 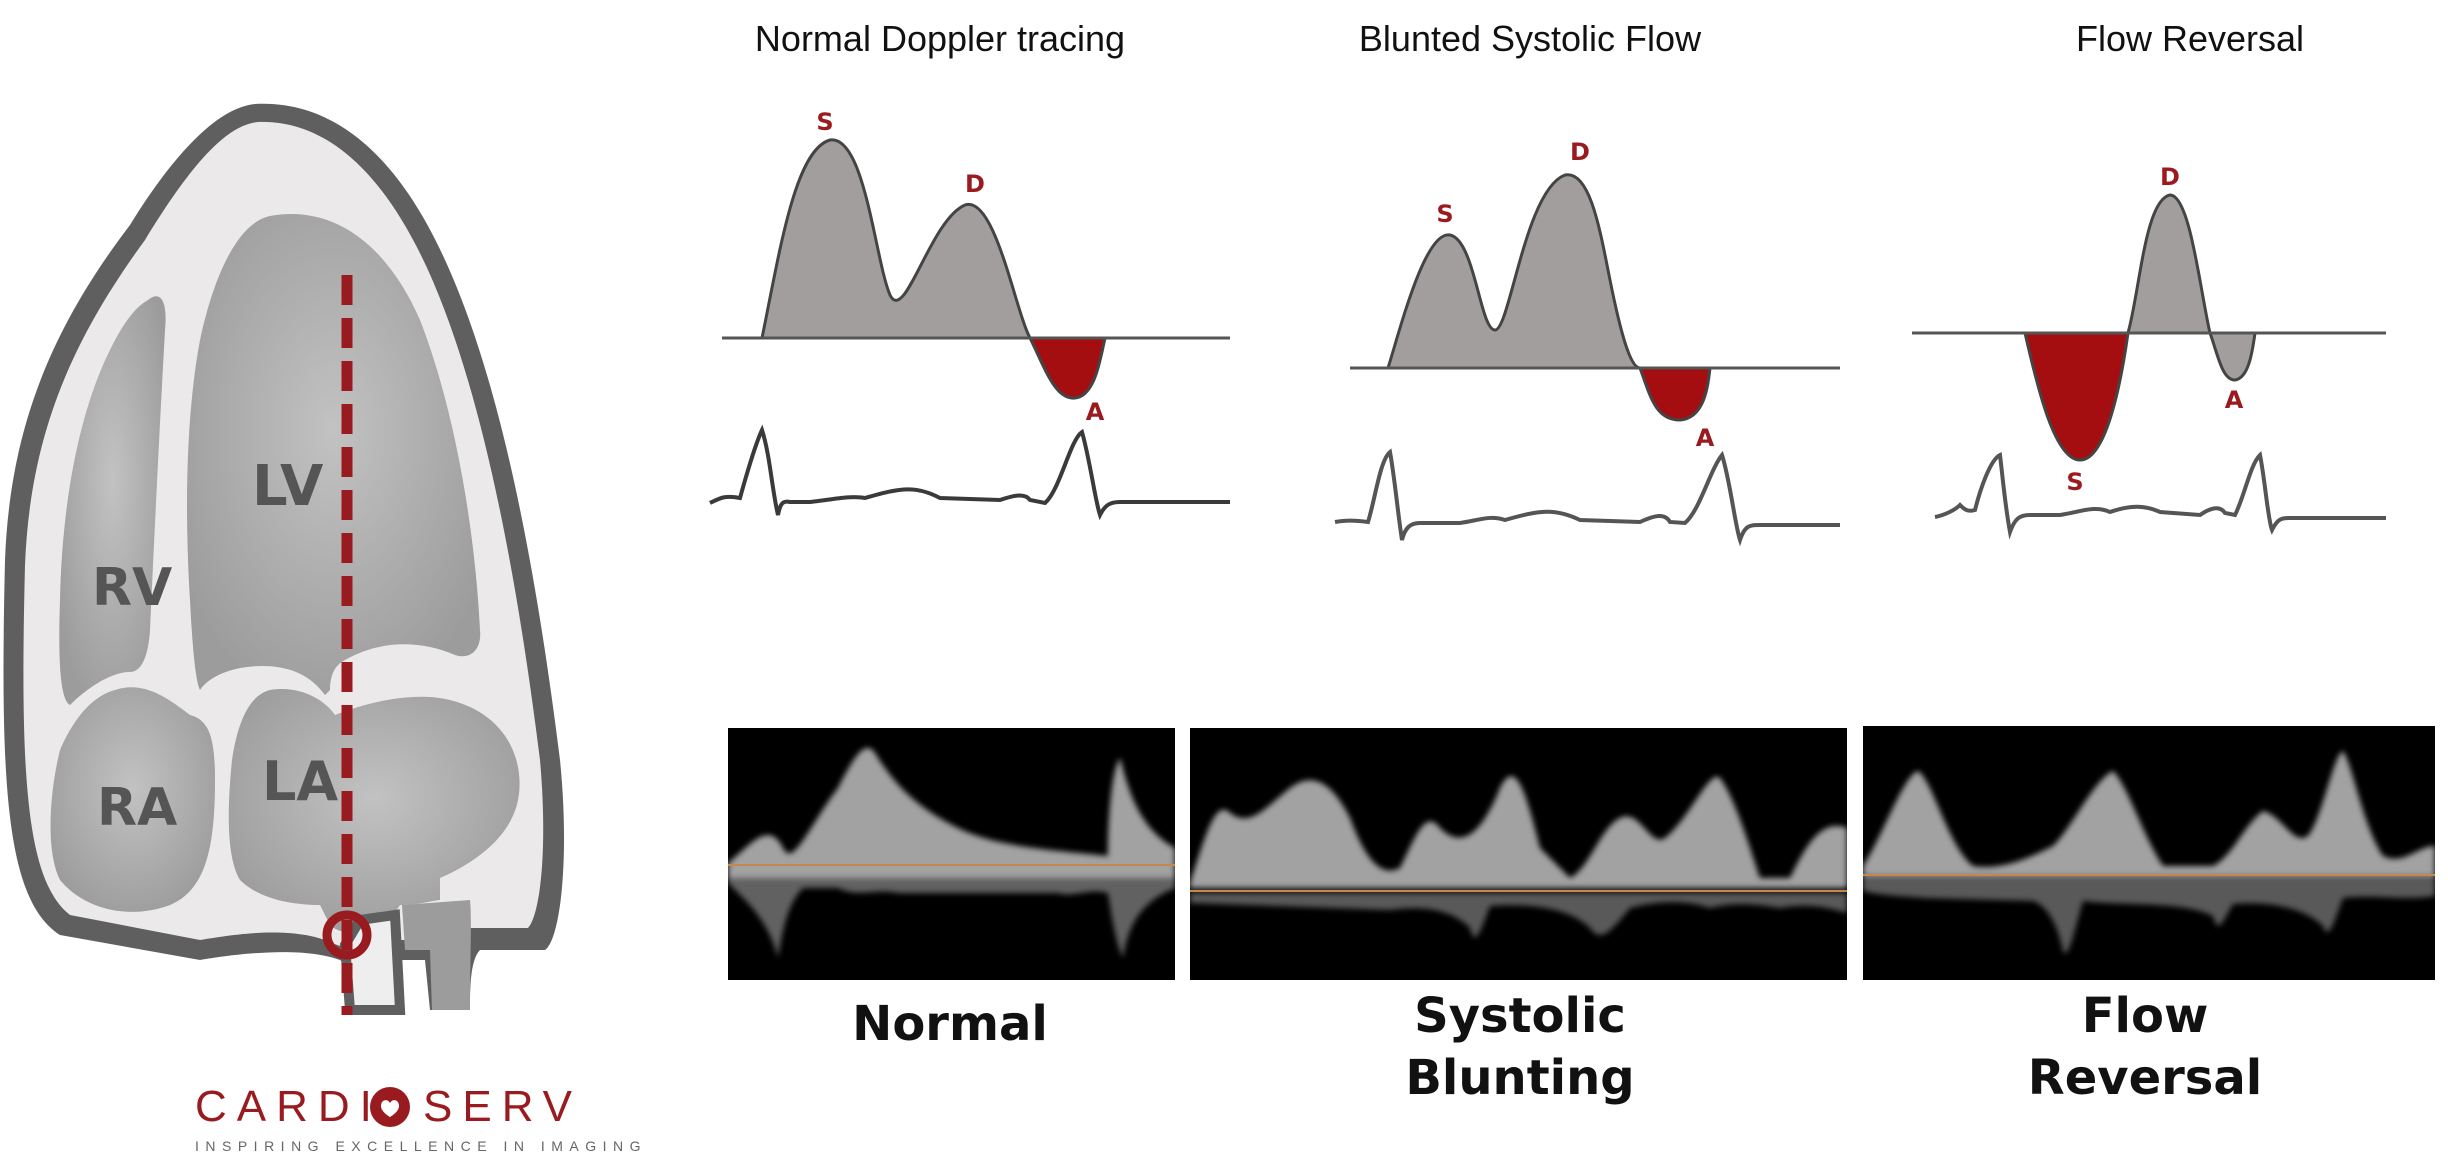 What do you see at coordinates (2149, 351) in the screenshot?
I see `reversal-doppler-waveform: D A S` at bounding box center [2149, 351].